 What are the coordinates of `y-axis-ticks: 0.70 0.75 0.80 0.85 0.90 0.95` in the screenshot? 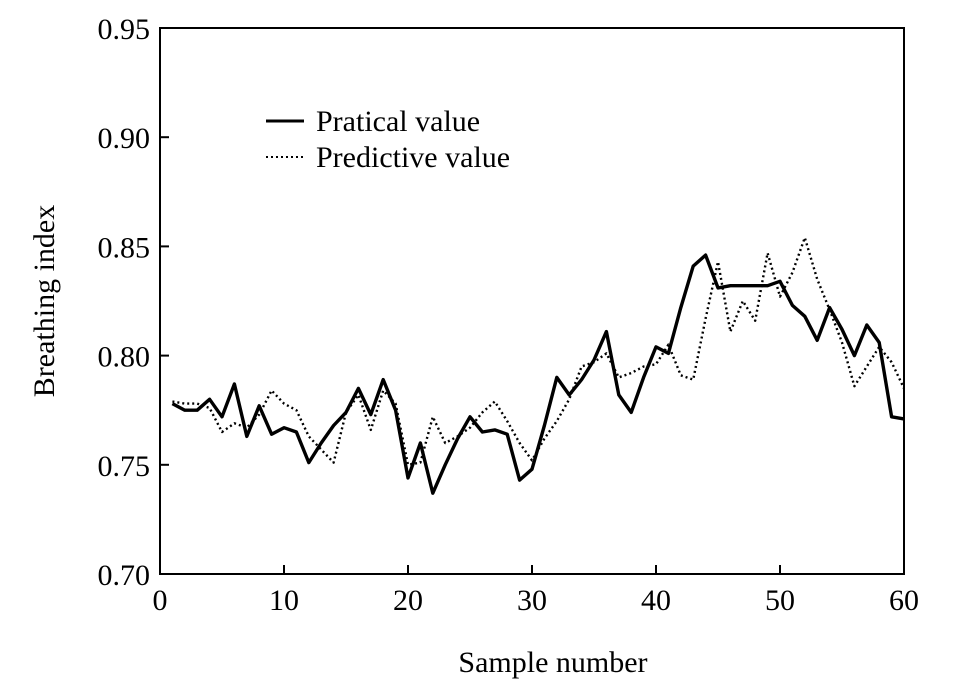 It's located at (133, 302).